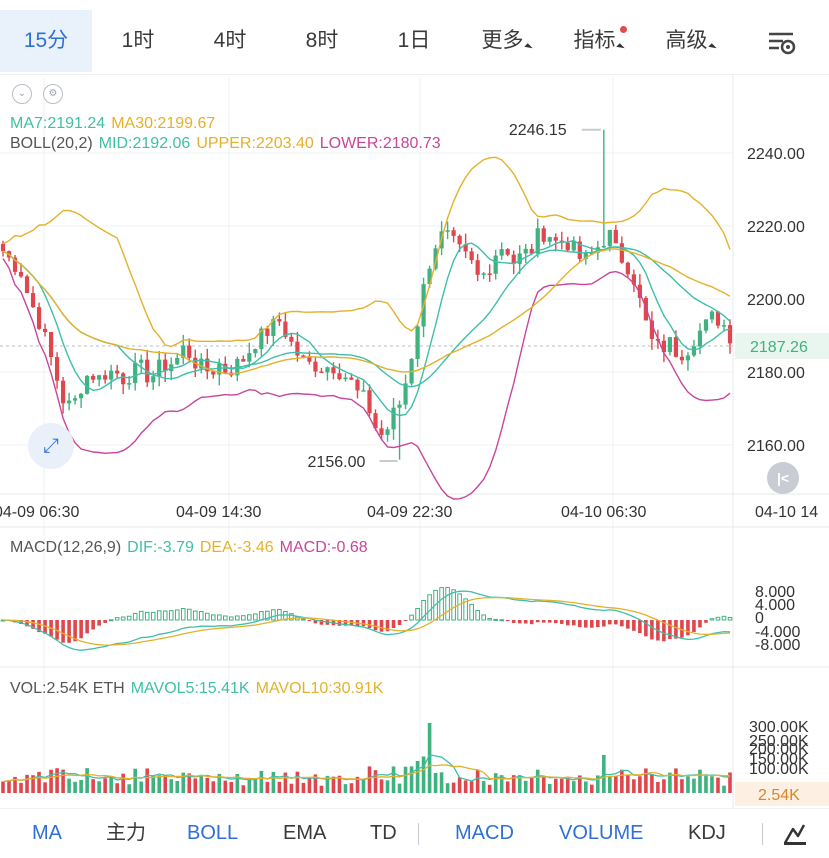 The width and height of the screenshot is (829, 858). Describe the element at coordinates (484, 833) in the screenshot. I see `indicator-macd: MACD` at that location.